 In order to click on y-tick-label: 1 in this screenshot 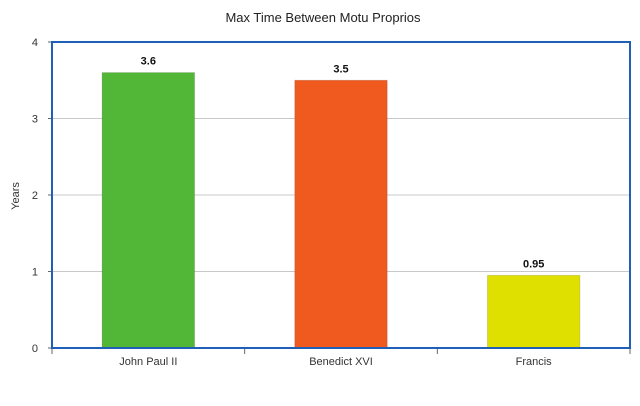, I will do `click(35, 273)`.